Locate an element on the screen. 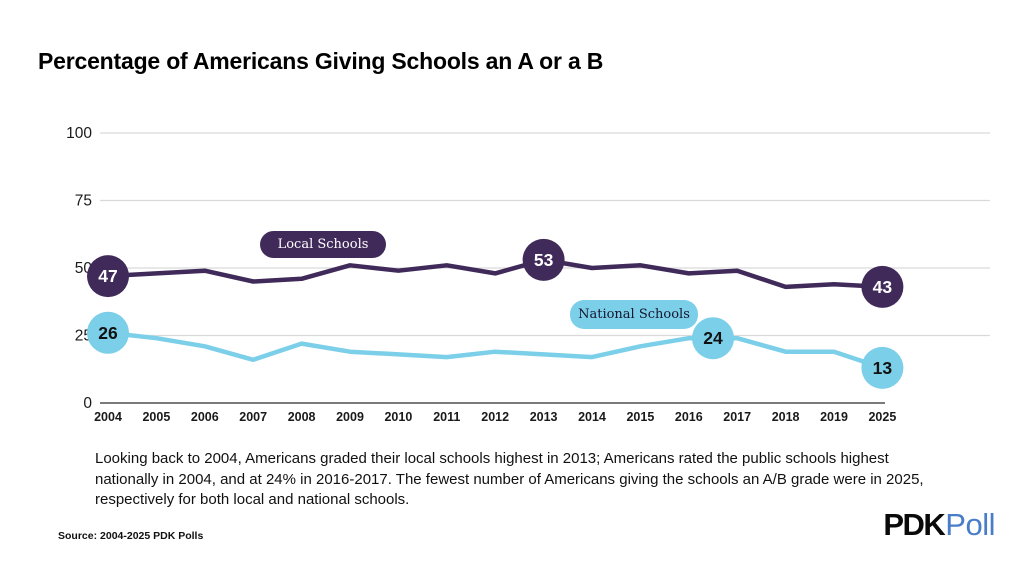  x-axis-tick-label: 2013 is located at coordinates (544, 417).